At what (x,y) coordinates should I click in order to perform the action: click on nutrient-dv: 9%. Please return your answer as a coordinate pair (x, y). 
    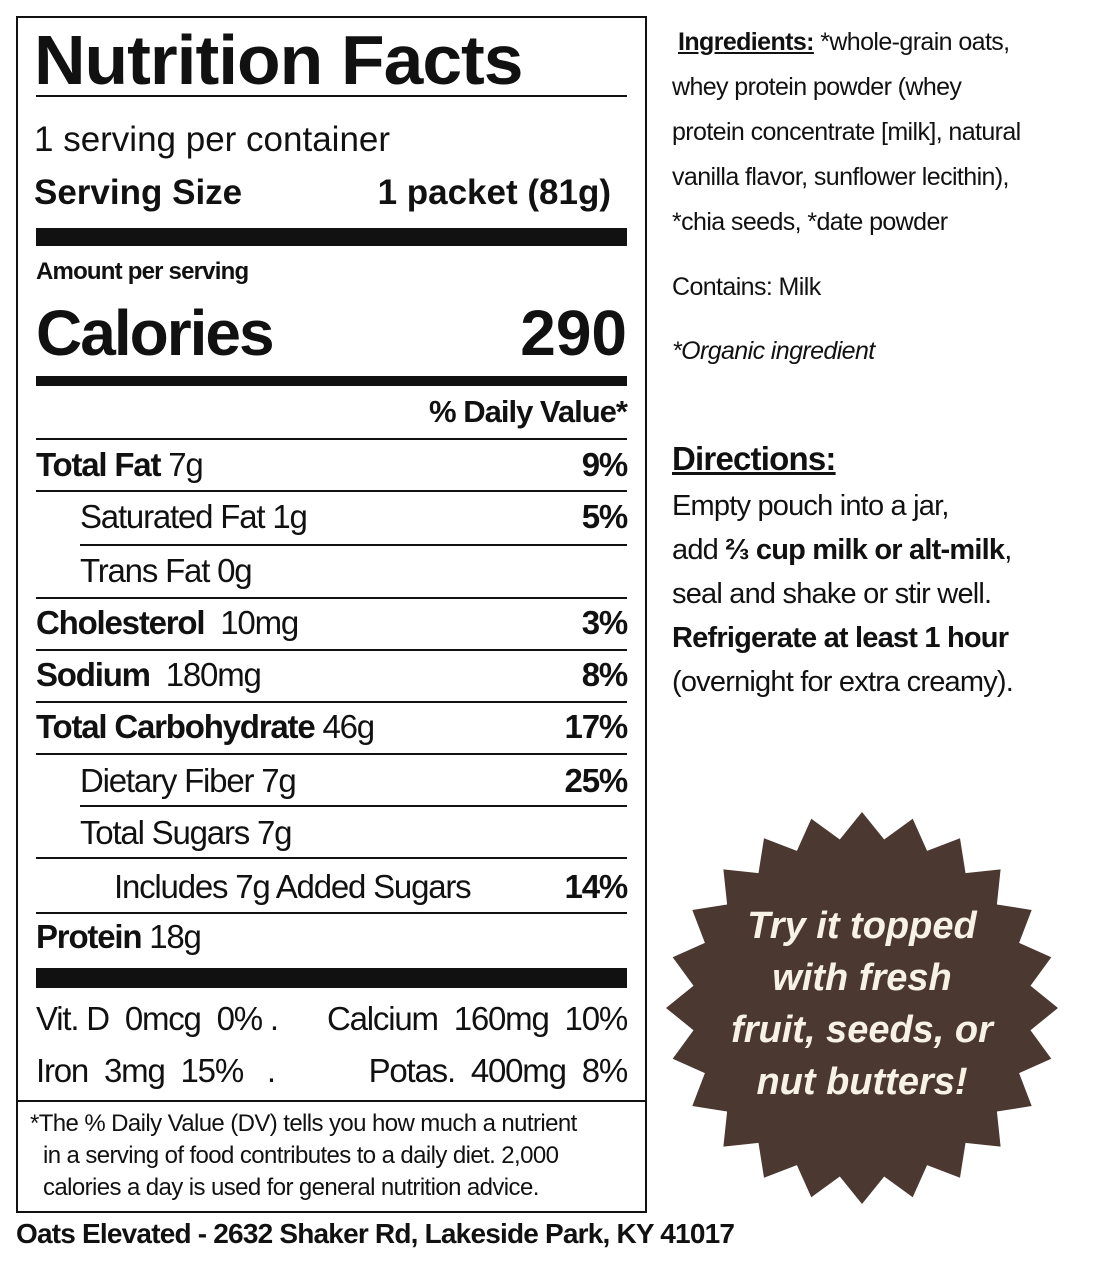
    Looking at the image, I should click on (605, 464).